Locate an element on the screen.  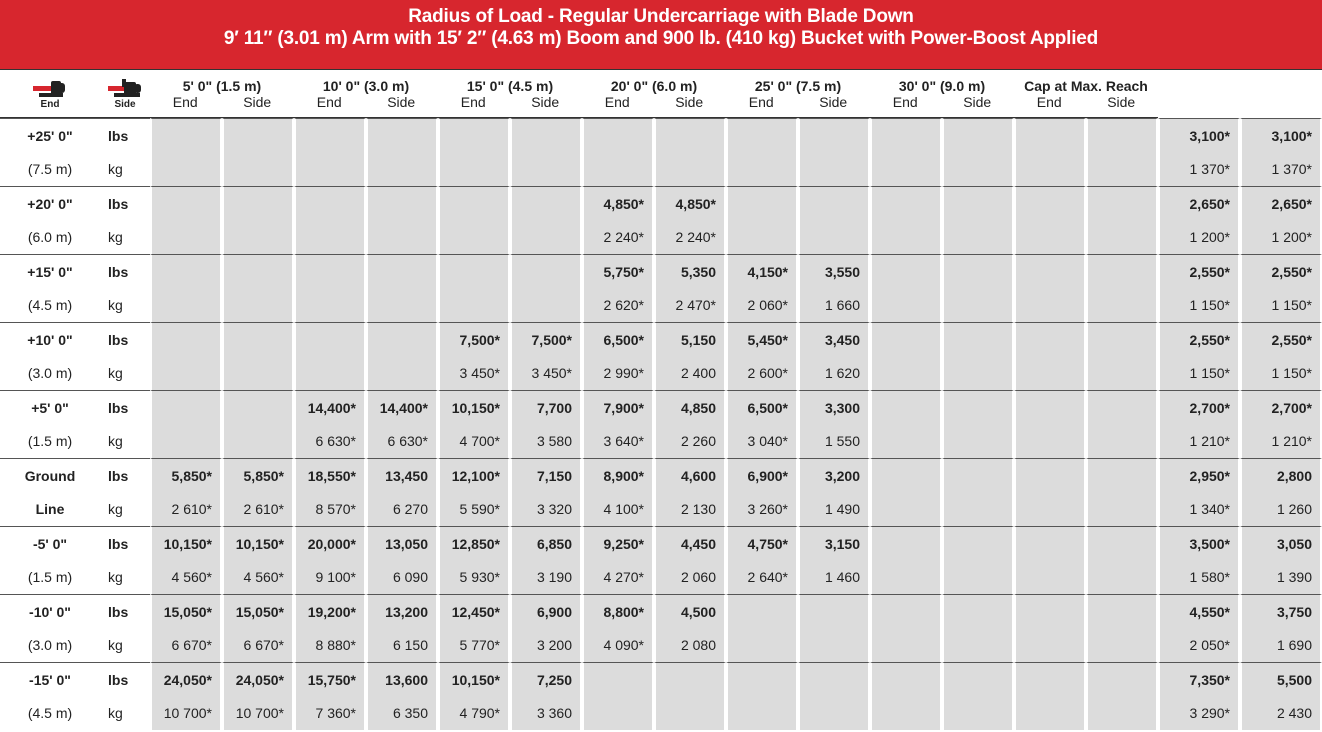
kg-cell: 3 040* is located at coordinates (762, 441).